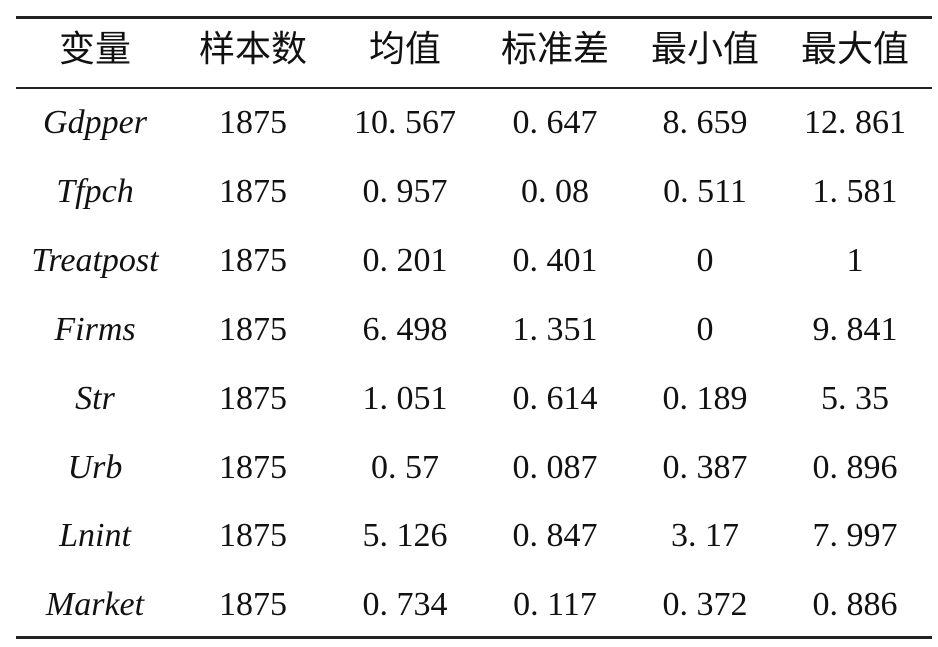 This screenshot has height=647, width=938. Describe the element at coordinates (855, 467) in the screenshot. I see `value-cell: 0. 896` at that location.